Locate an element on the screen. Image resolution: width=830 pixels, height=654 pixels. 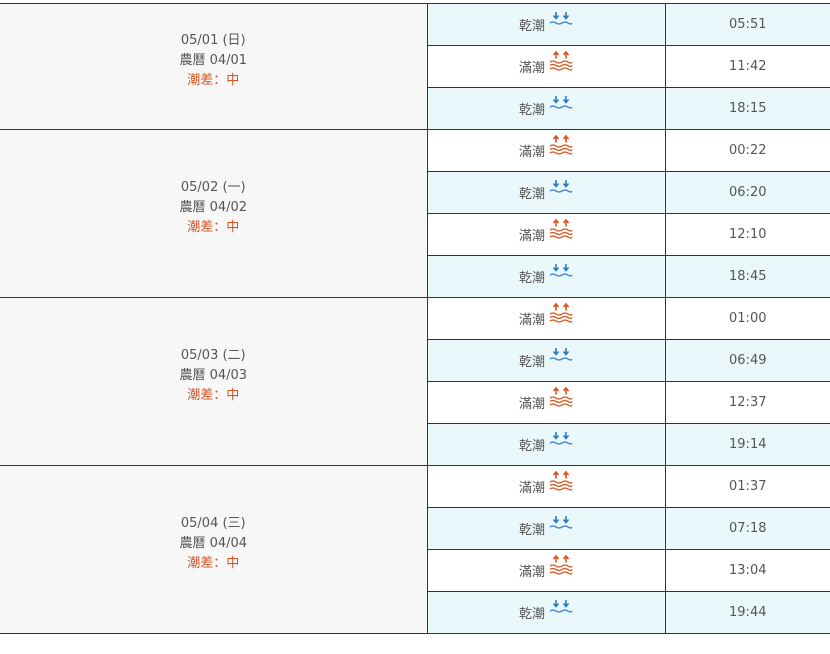
tide-time-cell: 12:10 is located at coordinates (747, 234).